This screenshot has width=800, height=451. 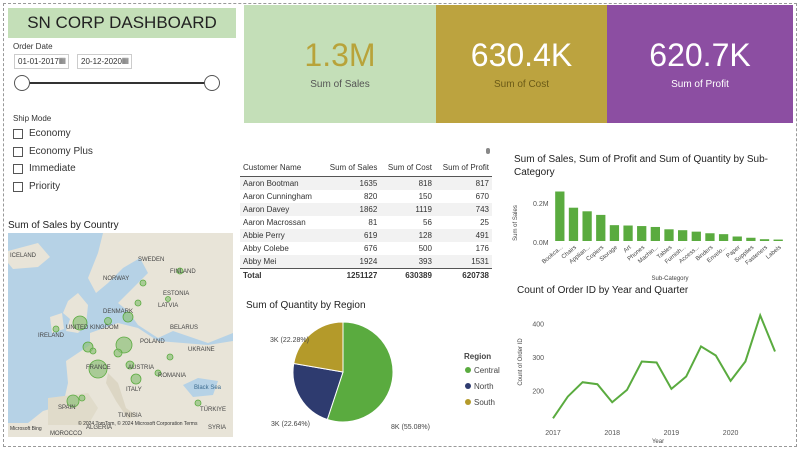 What do you see at coordinates (603, 290) in the screenshot?
I see `line-chart-title: Count of Order ID by Year and Quarter` at bounding box center [603, 290].